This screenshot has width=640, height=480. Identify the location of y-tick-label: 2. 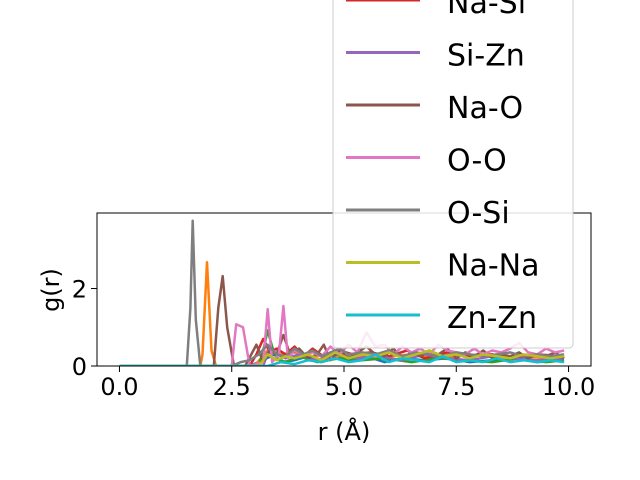
(79, 290).